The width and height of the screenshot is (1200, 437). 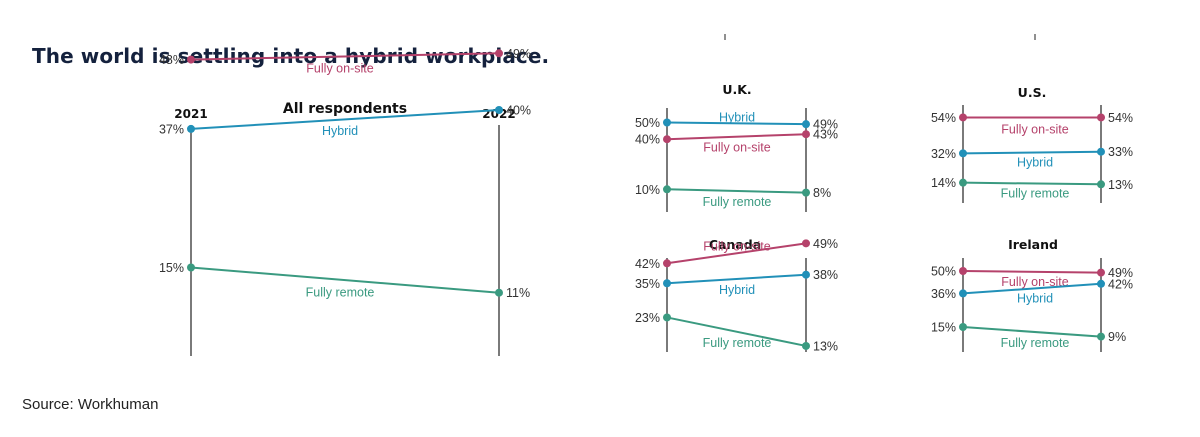 What do you see at coordinates (943, 294) in the screenshot?
I see `data-label: 36%` at bounding box center [943, 294].